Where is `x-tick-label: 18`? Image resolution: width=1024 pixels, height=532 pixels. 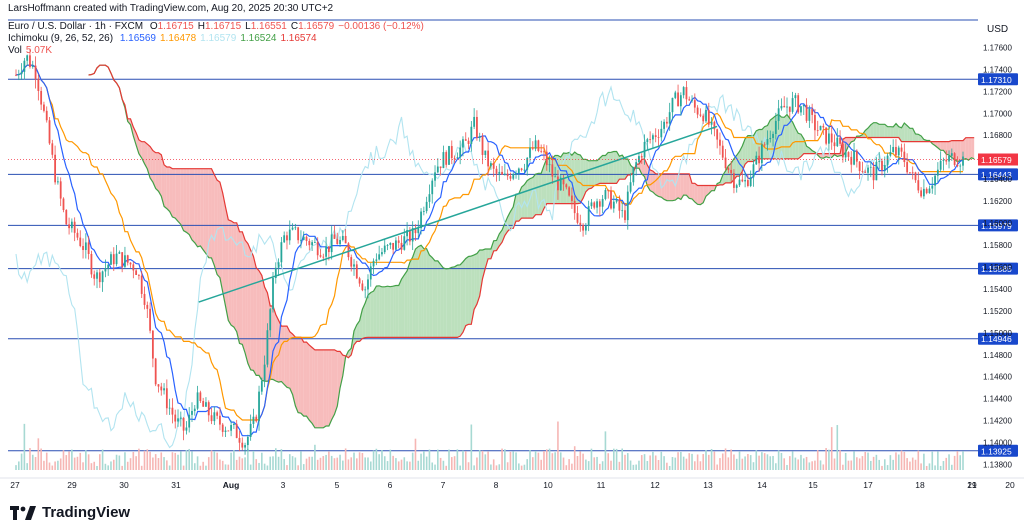 x-tick-label: 18 is located at coordinates (920, 485).